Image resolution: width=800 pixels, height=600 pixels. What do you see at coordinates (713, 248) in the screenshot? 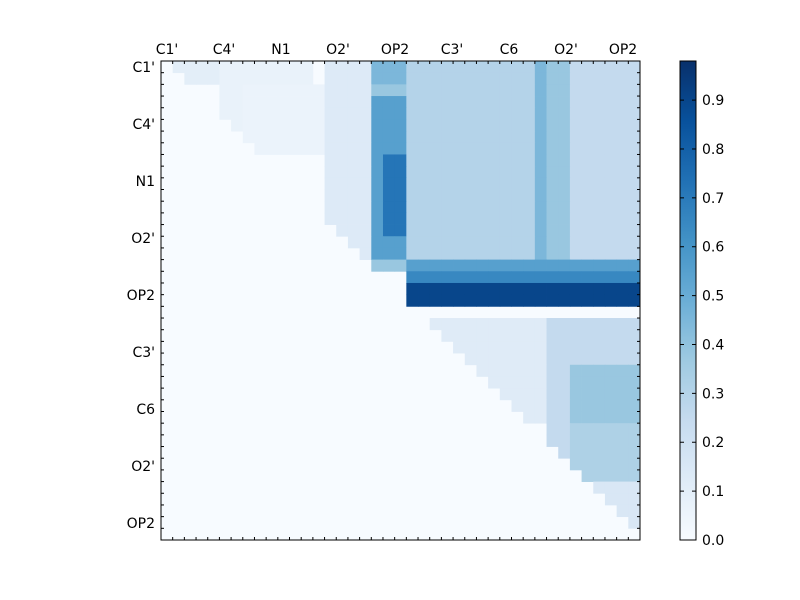
I see `colorbar-tick-label: 0.6` at bounding box center [713, 248].